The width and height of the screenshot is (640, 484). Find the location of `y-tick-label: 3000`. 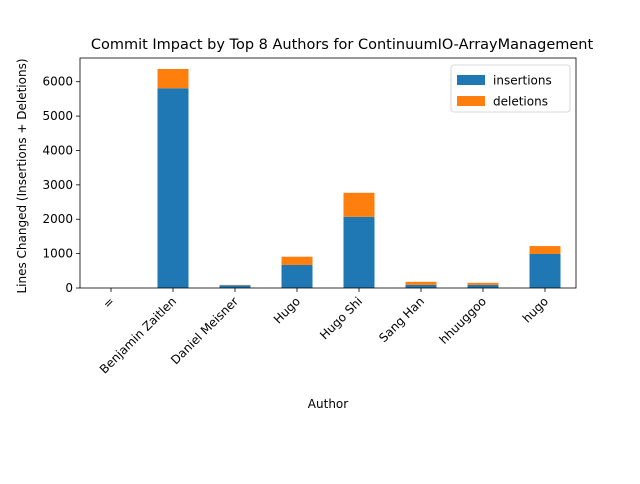

y-tick-label: 3000 is located at coordinates (57, 185).